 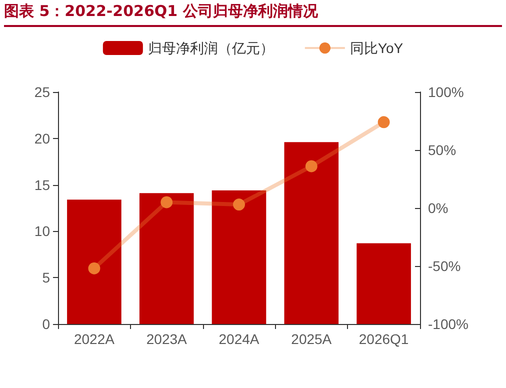 What do you see at coordinates (311, 339) in the screenshot?
I see `x-tick-label: 2025A` at bounding box center [311, 339].